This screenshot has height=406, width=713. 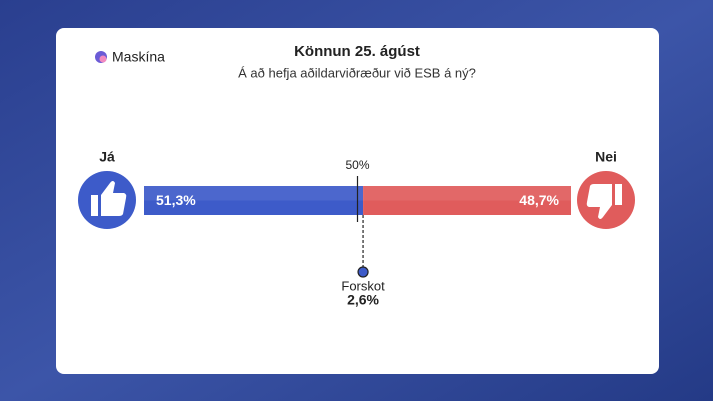 What do you see at coordinates (363, 272) in the screenshot?
I see `lead-dot` at bounding box center [363, 272].